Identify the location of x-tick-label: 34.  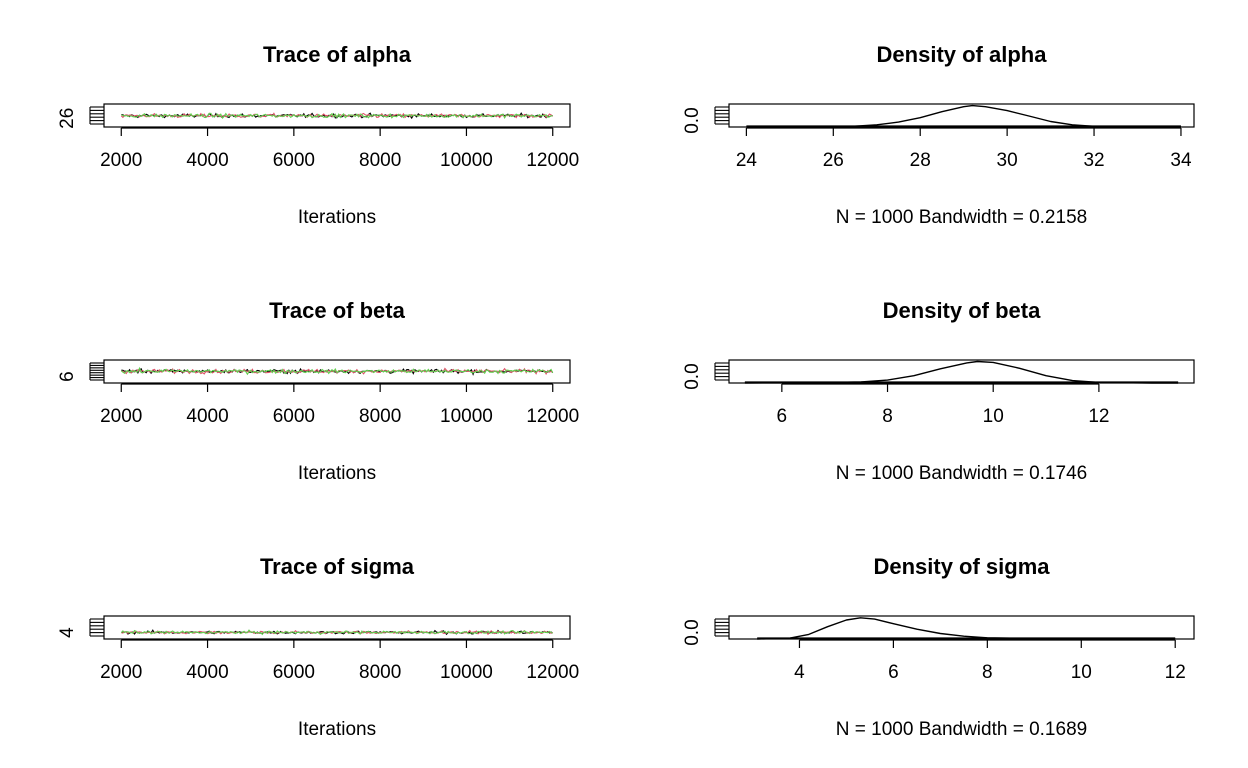
(1181, 160).